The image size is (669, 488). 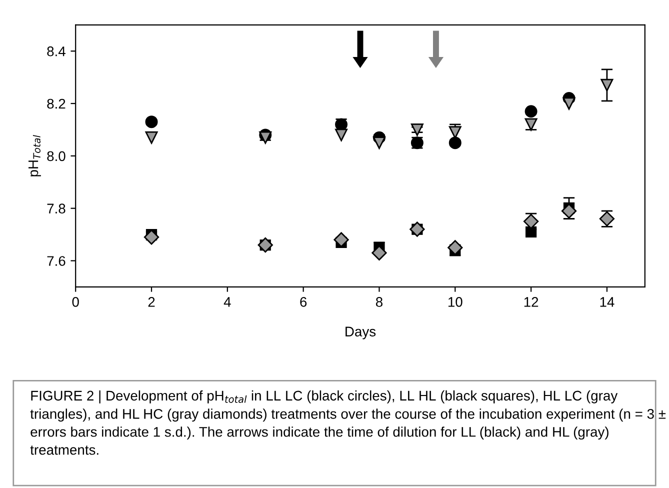 What do you see at coordinates (379, 302) in the screenshot?
I see `x-tick-label: 8` at bounding box center [379, 302].